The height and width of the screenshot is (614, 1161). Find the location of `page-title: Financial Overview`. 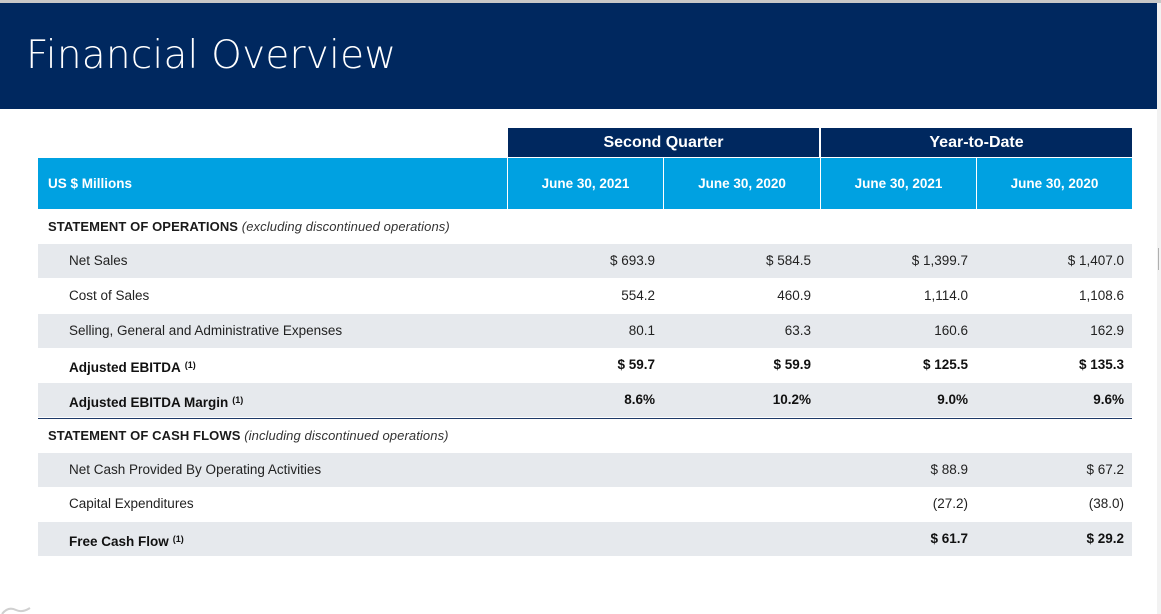

page-title: Financial Overview is located at coordinates (211, 55).